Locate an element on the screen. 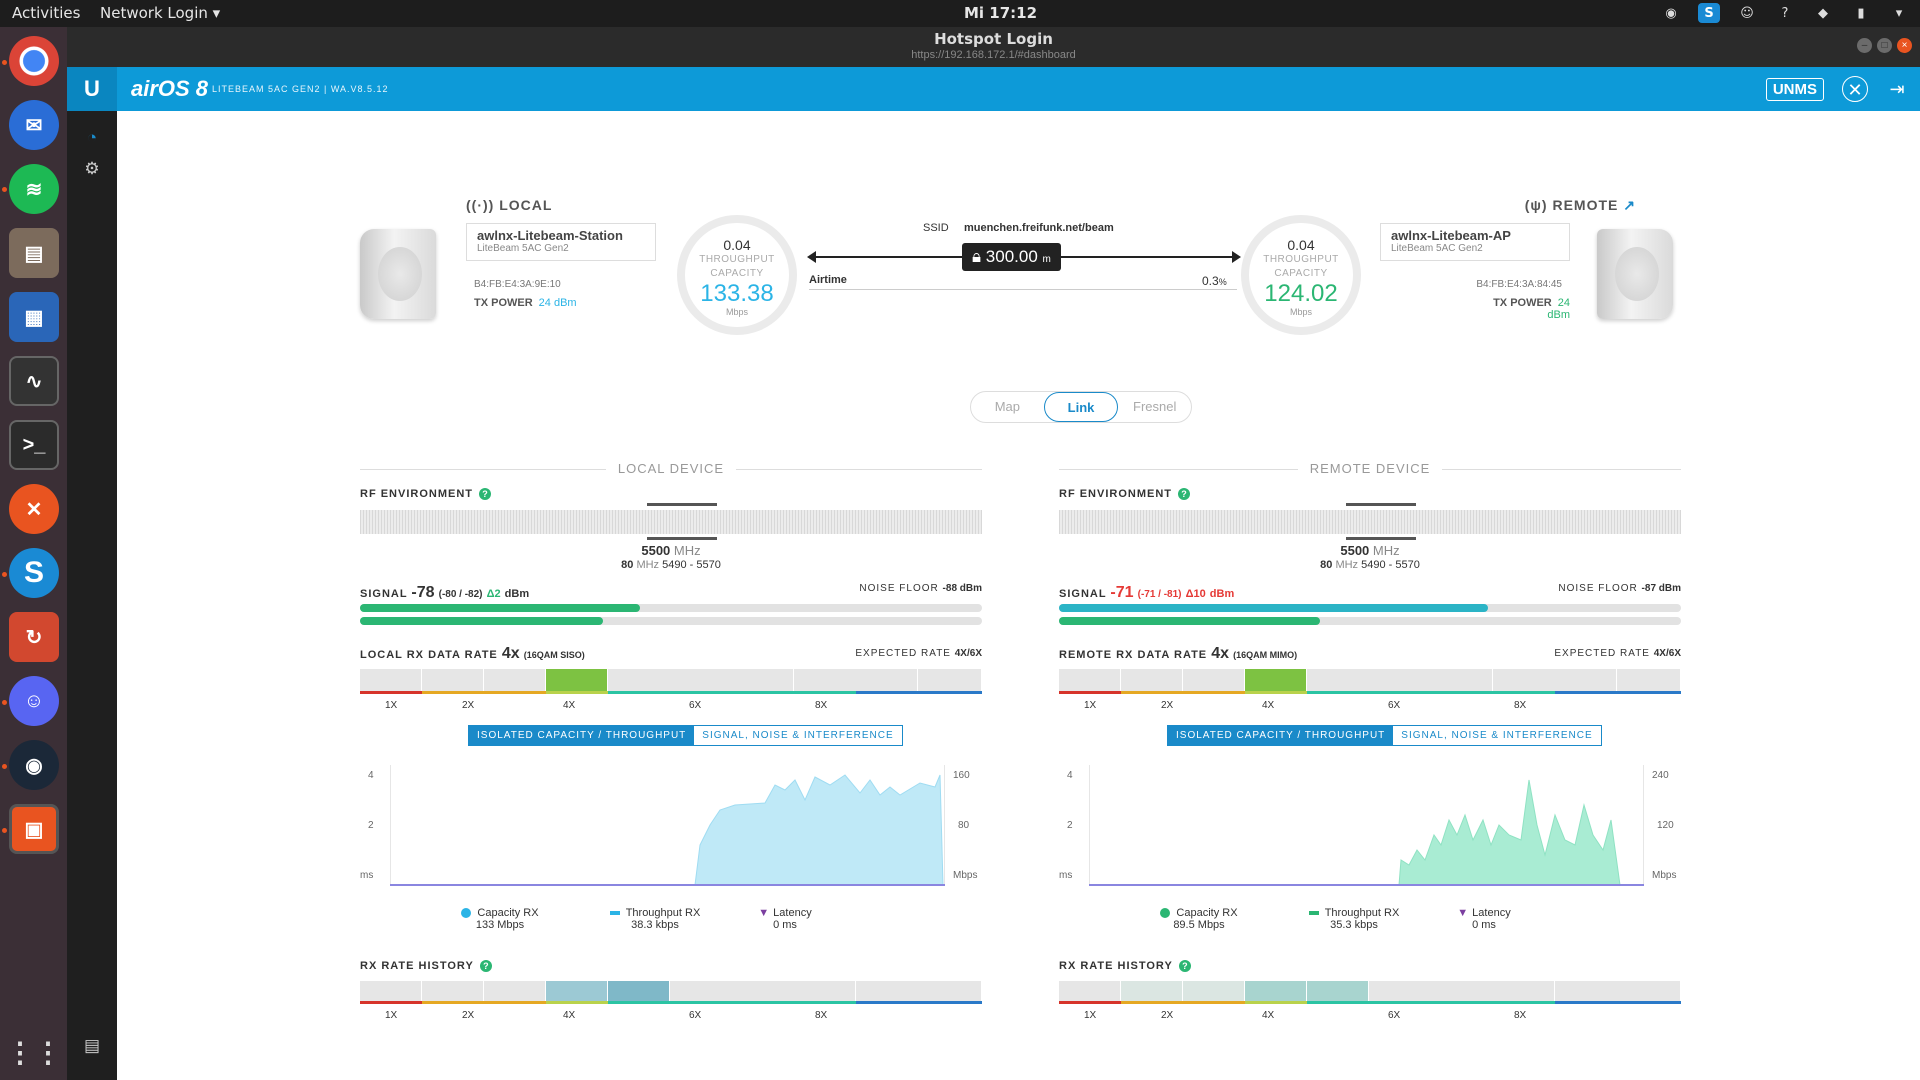 This screenshot has width=1920, height=1080. skype-tray-icon: S is located at coordinates (1709, 13).